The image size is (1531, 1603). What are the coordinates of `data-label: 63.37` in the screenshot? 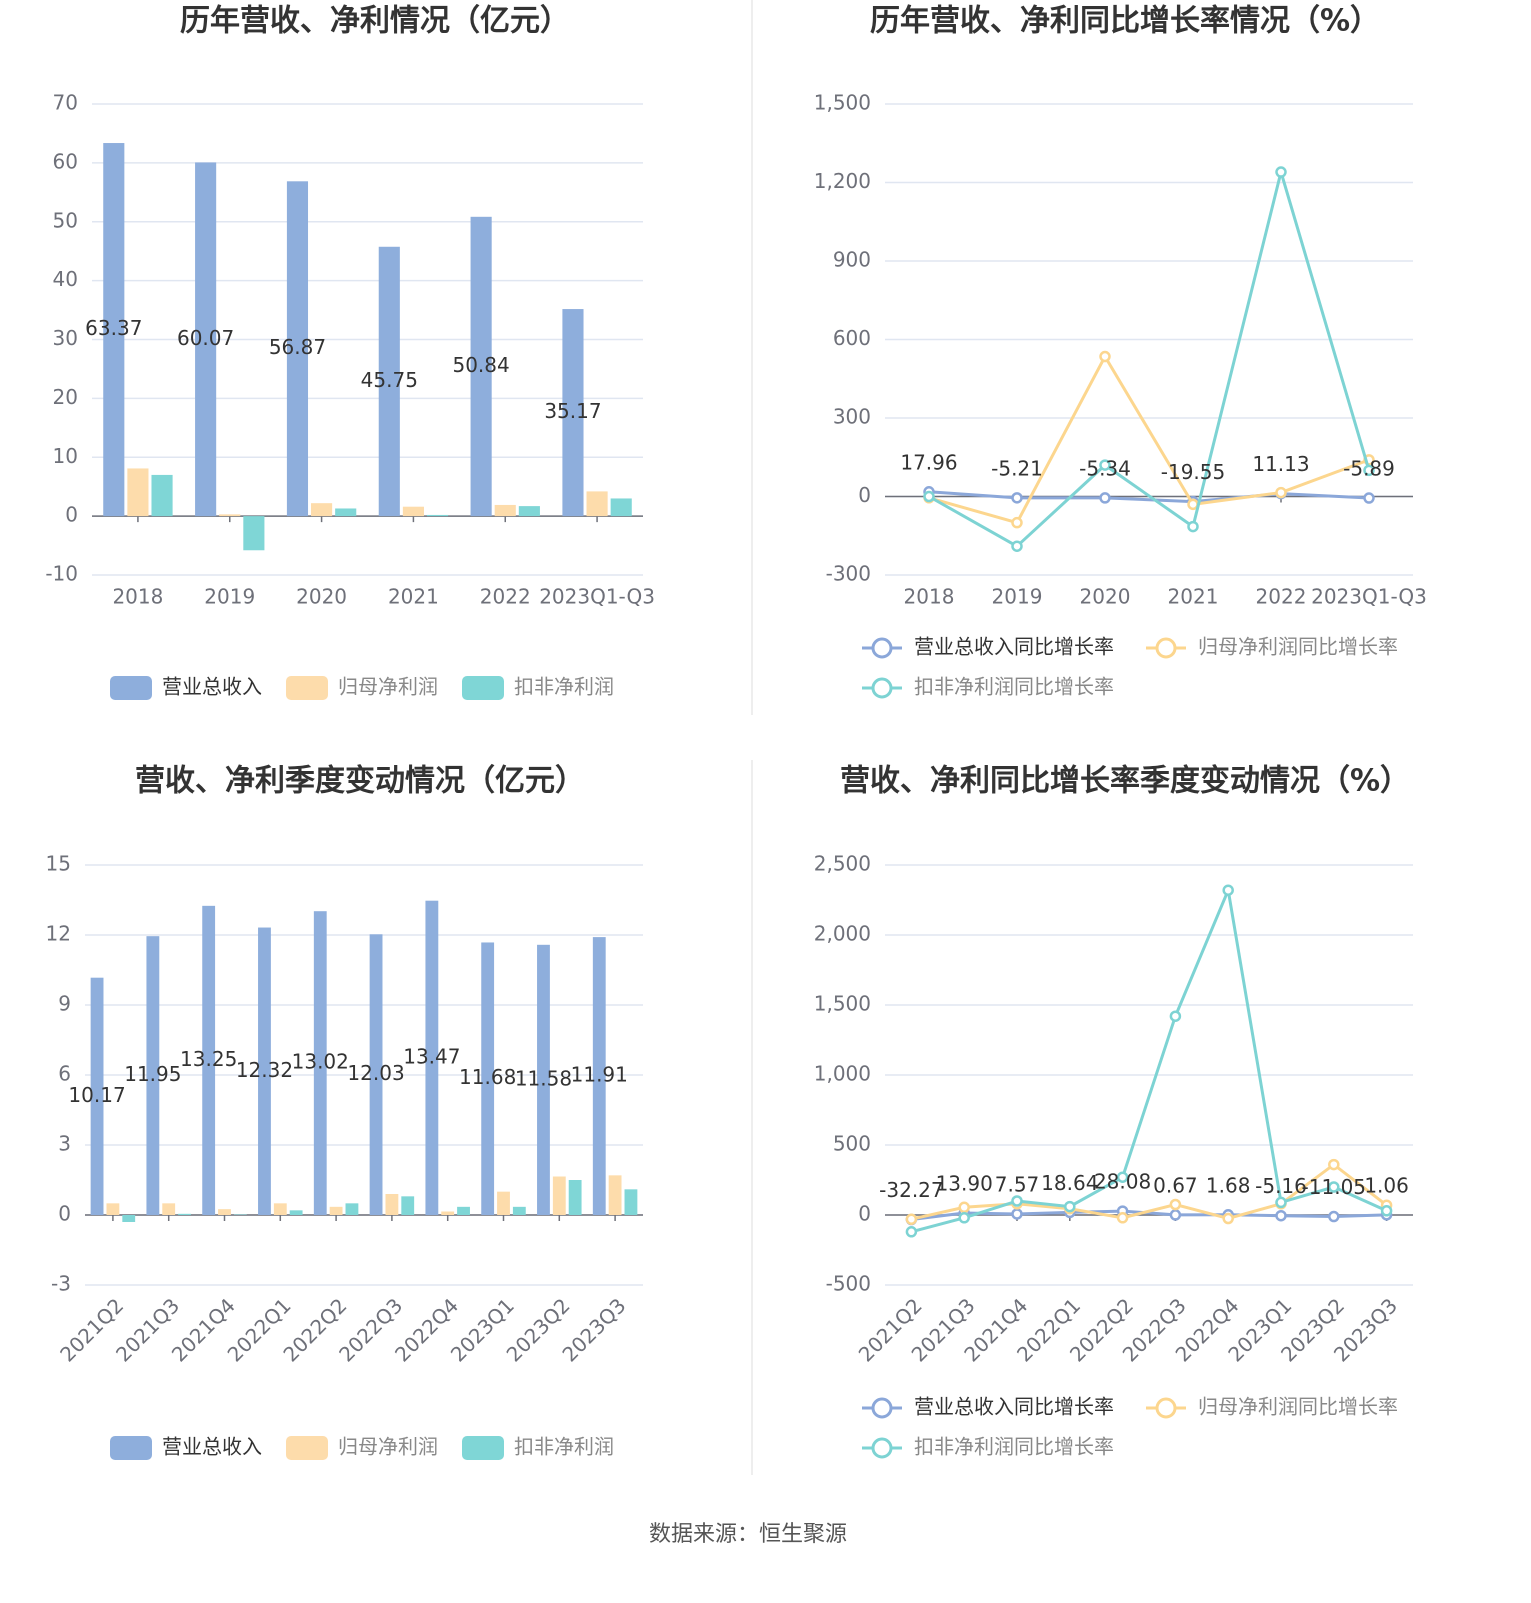 It's located at (113, 328).